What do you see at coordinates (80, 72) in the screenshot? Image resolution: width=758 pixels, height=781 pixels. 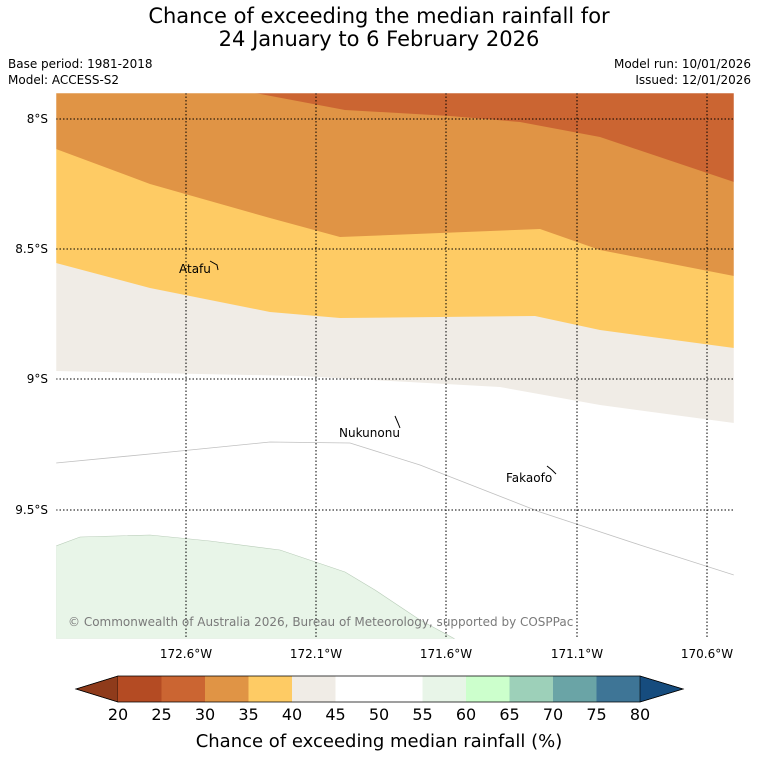 I see `meta-left: Base period: 1981-2018 Model: ACCESS-S2` at bounding box center [80, 72].